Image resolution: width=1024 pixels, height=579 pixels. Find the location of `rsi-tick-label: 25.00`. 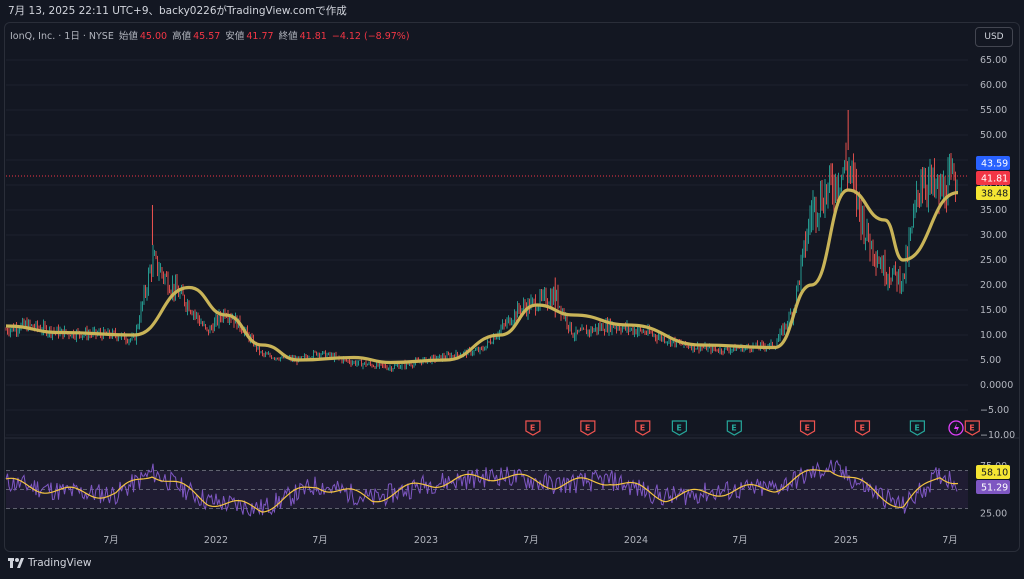

rsi-tick-label: 25.00 is located at coordinates (993, 513).